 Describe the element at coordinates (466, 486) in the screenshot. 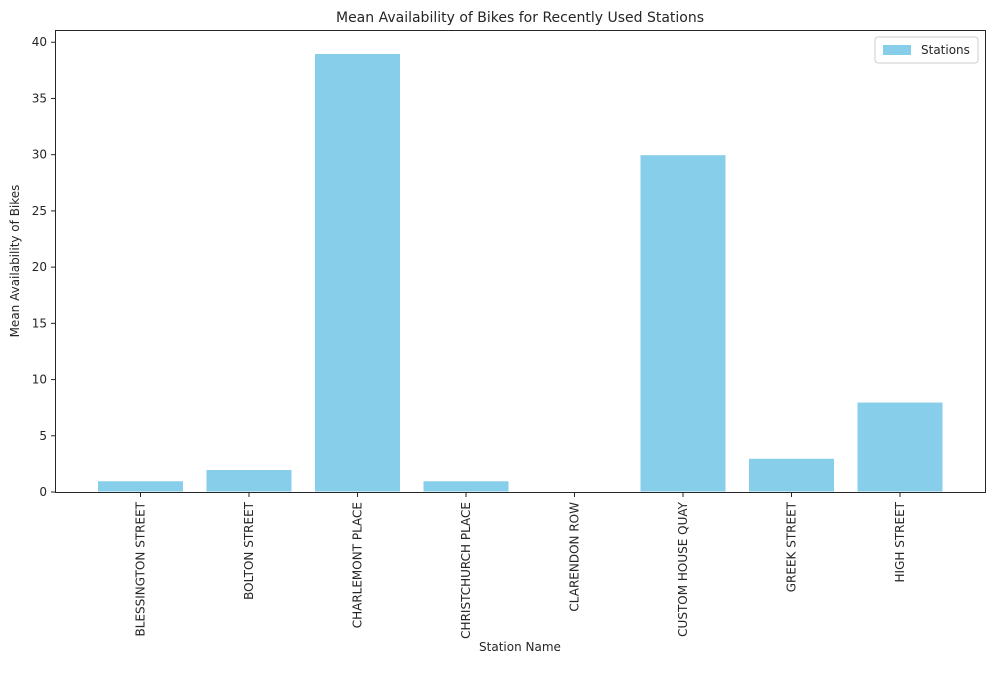

I see `bar-christchurch-place` at that location.